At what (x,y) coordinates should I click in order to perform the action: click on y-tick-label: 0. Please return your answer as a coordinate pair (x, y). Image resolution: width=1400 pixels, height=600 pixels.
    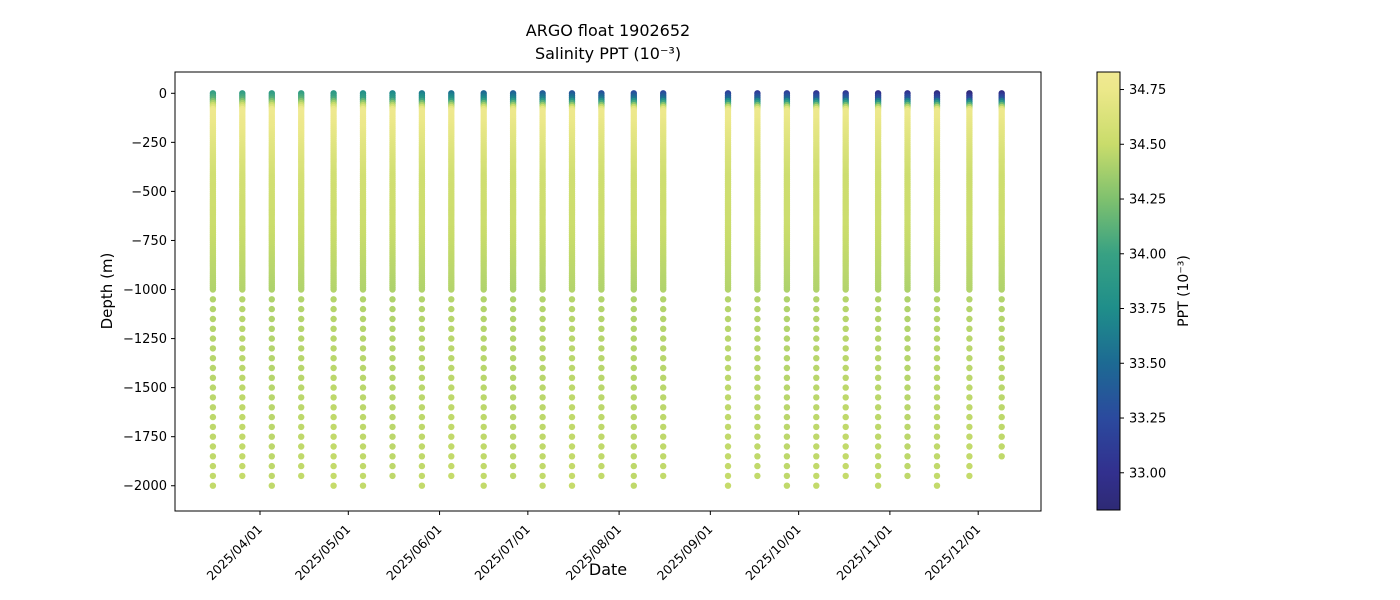
    Looking at the image, I should click on (163, 94).